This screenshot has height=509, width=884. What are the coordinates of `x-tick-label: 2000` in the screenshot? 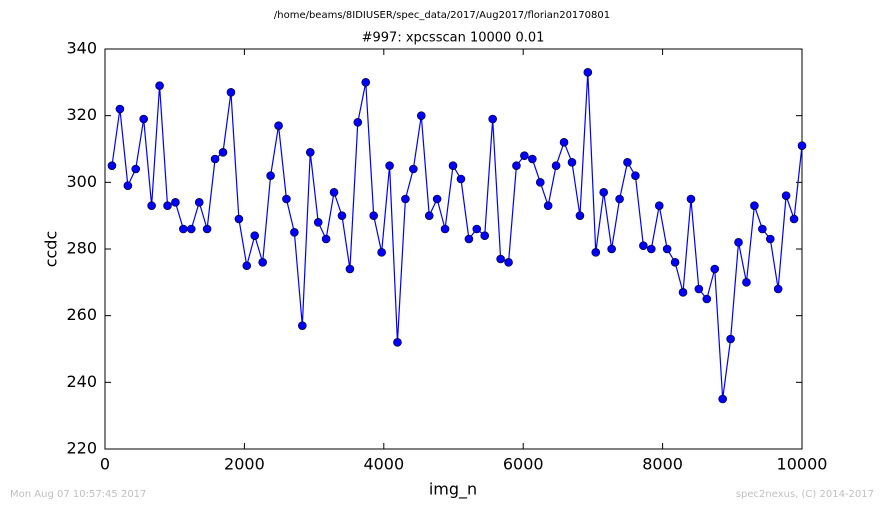 It's located at (244, 464).